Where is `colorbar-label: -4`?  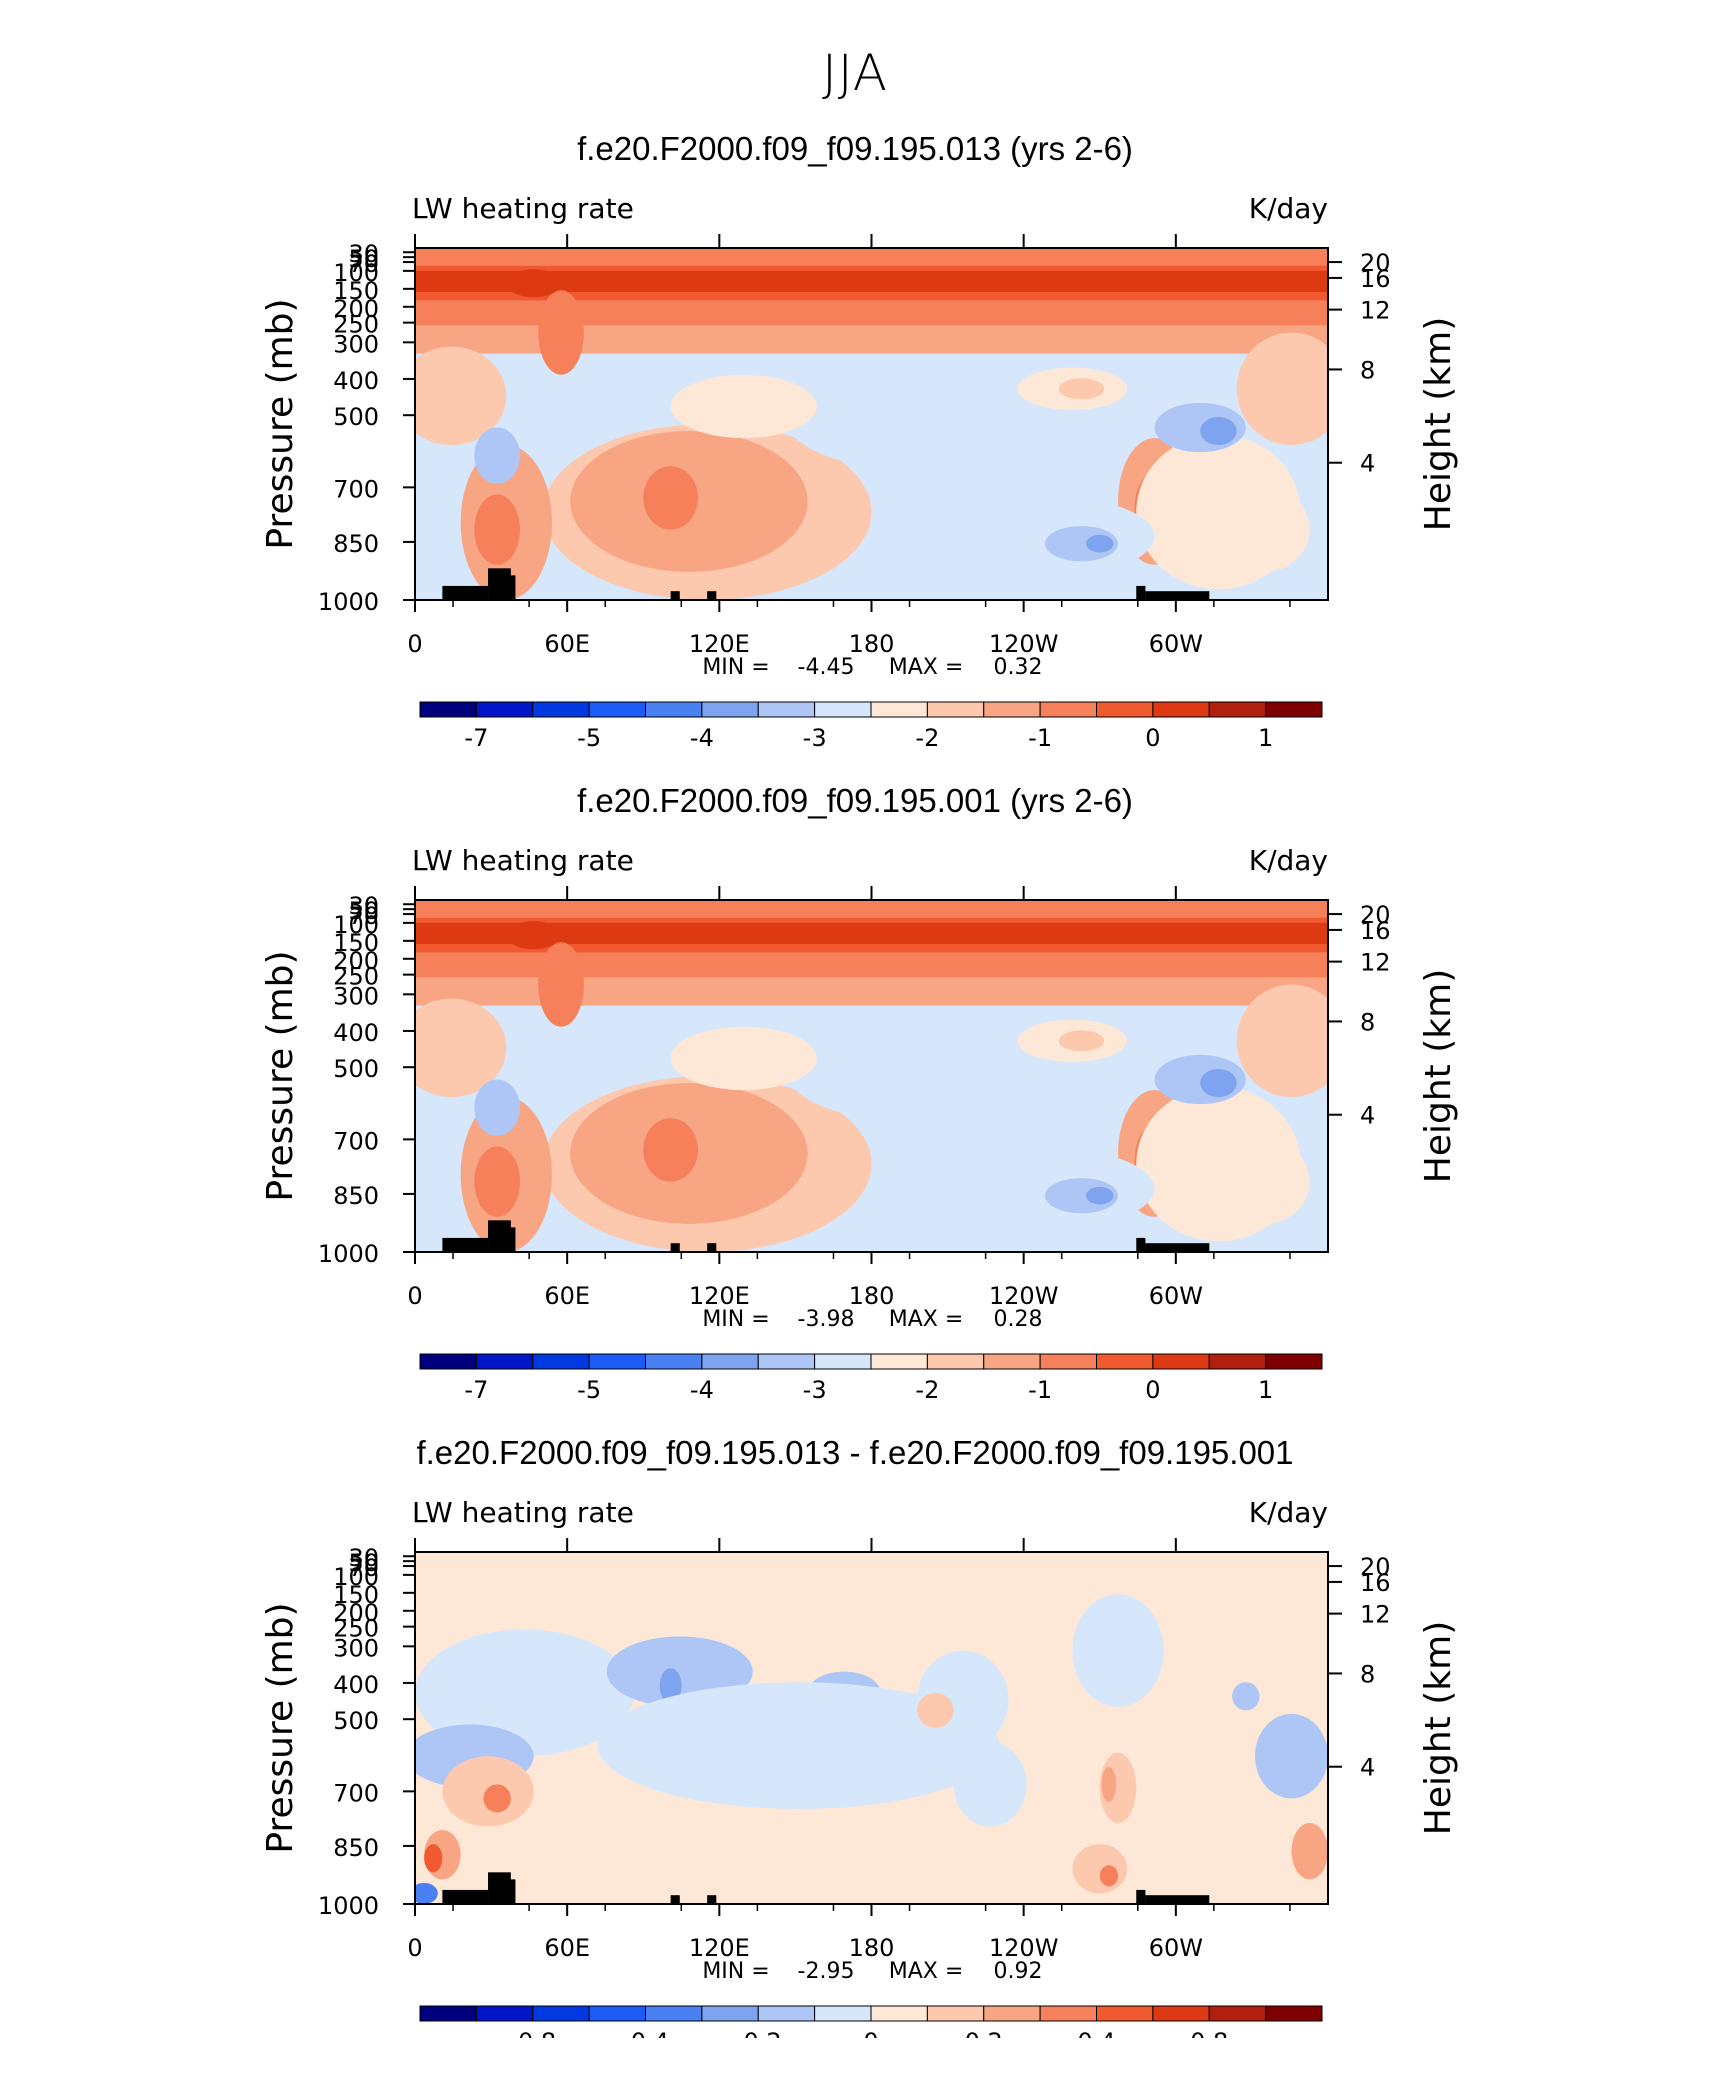 colorbar-label: -4 is located at coordinates (702, 1390).